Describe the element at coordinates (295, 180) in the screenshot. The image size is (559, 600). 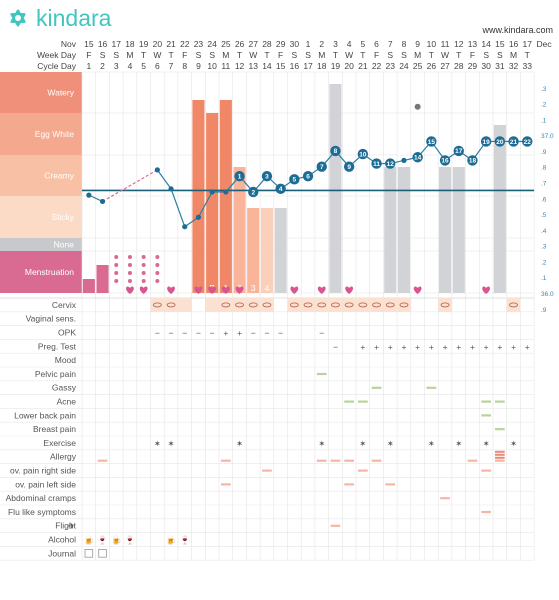
I see `temperature-point-label: 5` at that location.